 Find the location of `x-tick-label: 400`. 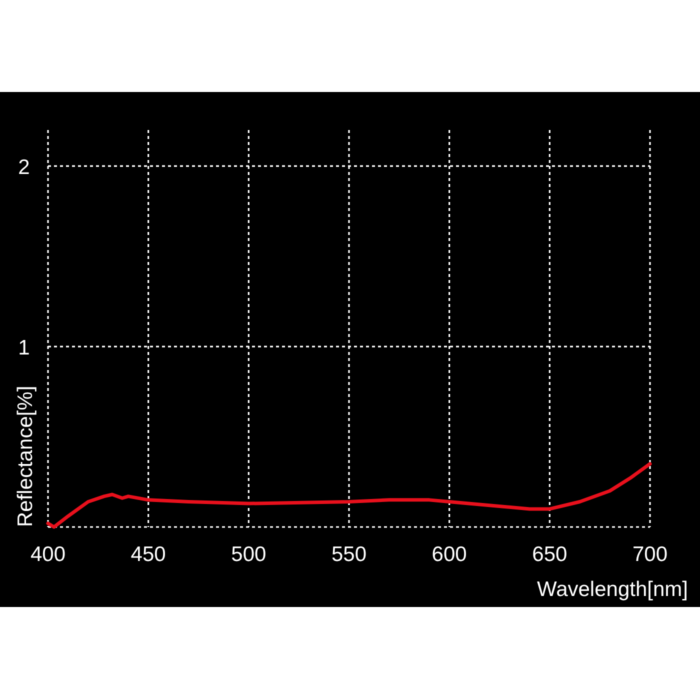

x-tick-label: 400 is located at coordinates (48, 554).